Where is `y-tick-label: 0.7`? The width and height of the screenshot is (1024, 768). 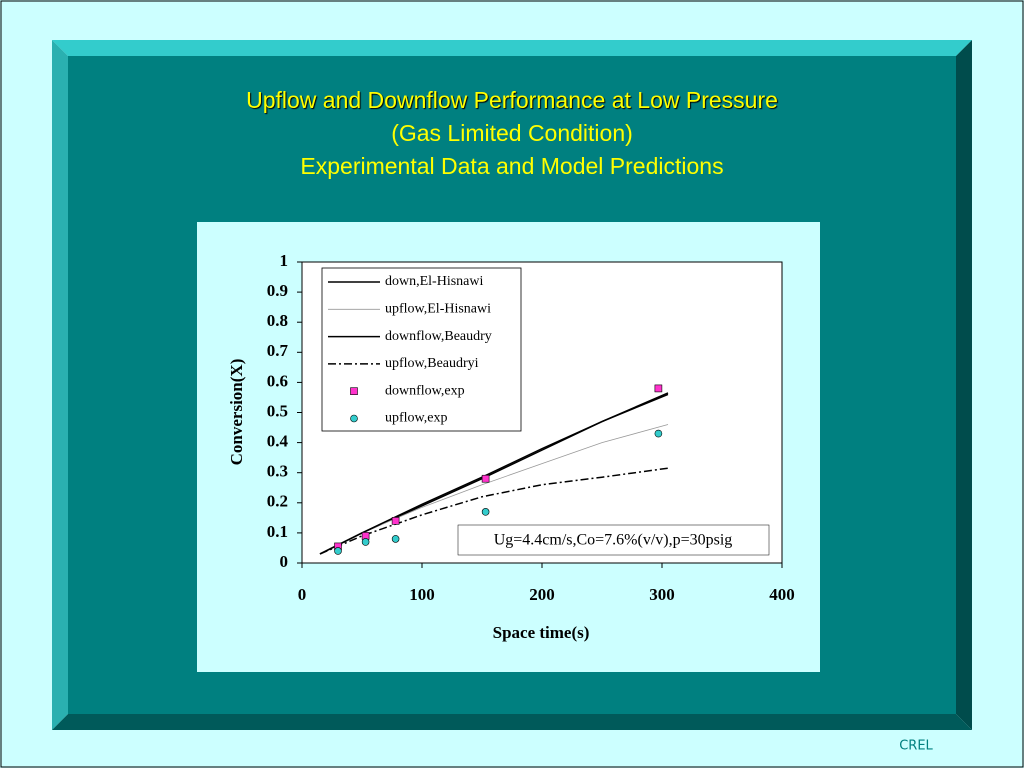
y-tick-label: 0.7 is located at coordinates (278, 350).